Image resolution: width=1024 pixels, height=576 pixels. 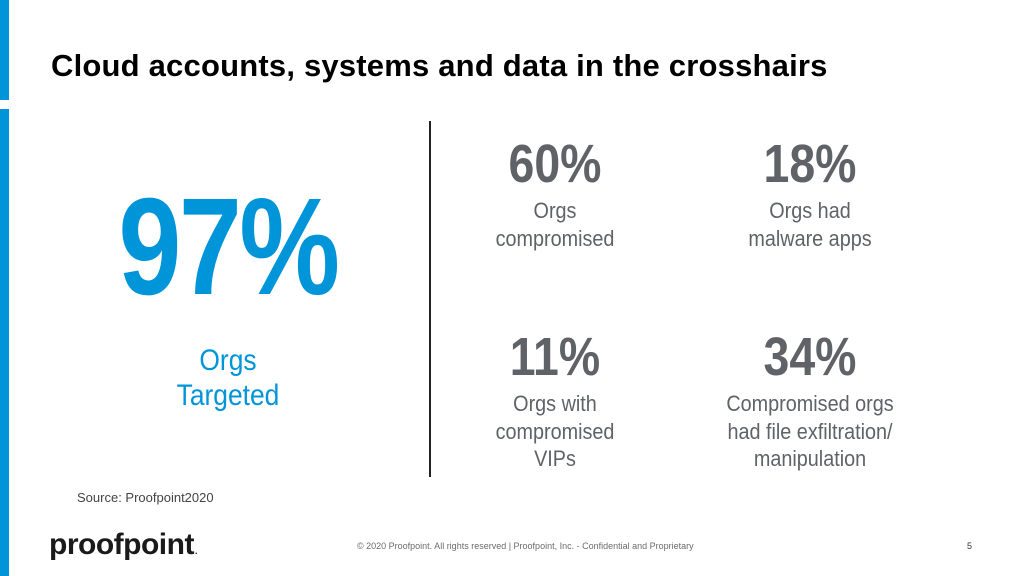 What do you see at coordinates (228, 395) in the screenshot?
I see `hero-stat-label-line2: Targeted` at bounding box center [228, 395].